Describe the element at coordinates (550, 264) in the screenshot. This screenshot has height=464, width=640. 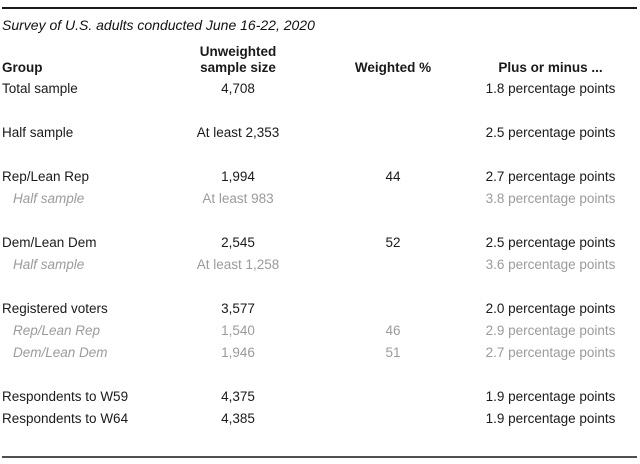
I see `margin-cell: 3.6 percentage points` at that location.